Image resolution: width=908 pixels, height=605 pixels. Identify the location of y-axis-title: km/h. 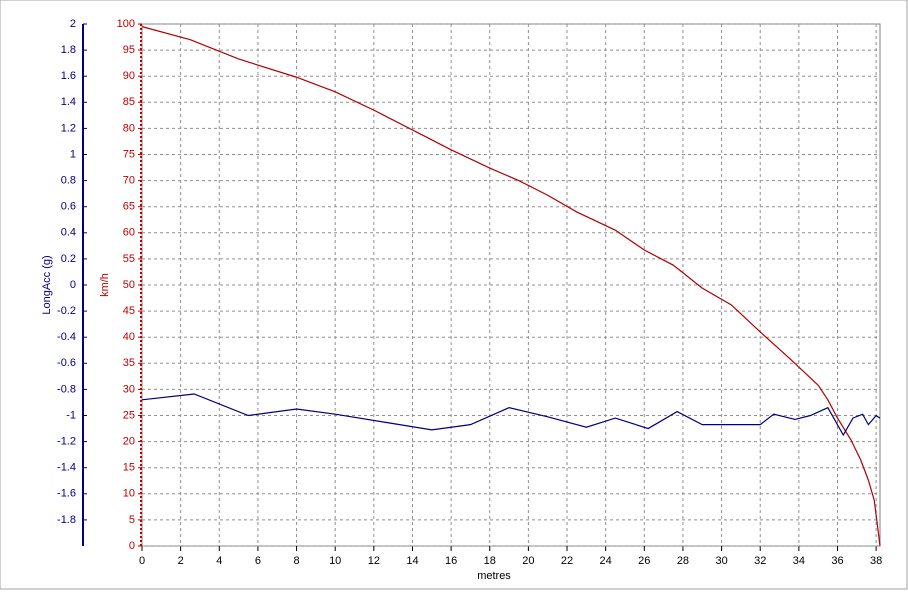
(105, 285).